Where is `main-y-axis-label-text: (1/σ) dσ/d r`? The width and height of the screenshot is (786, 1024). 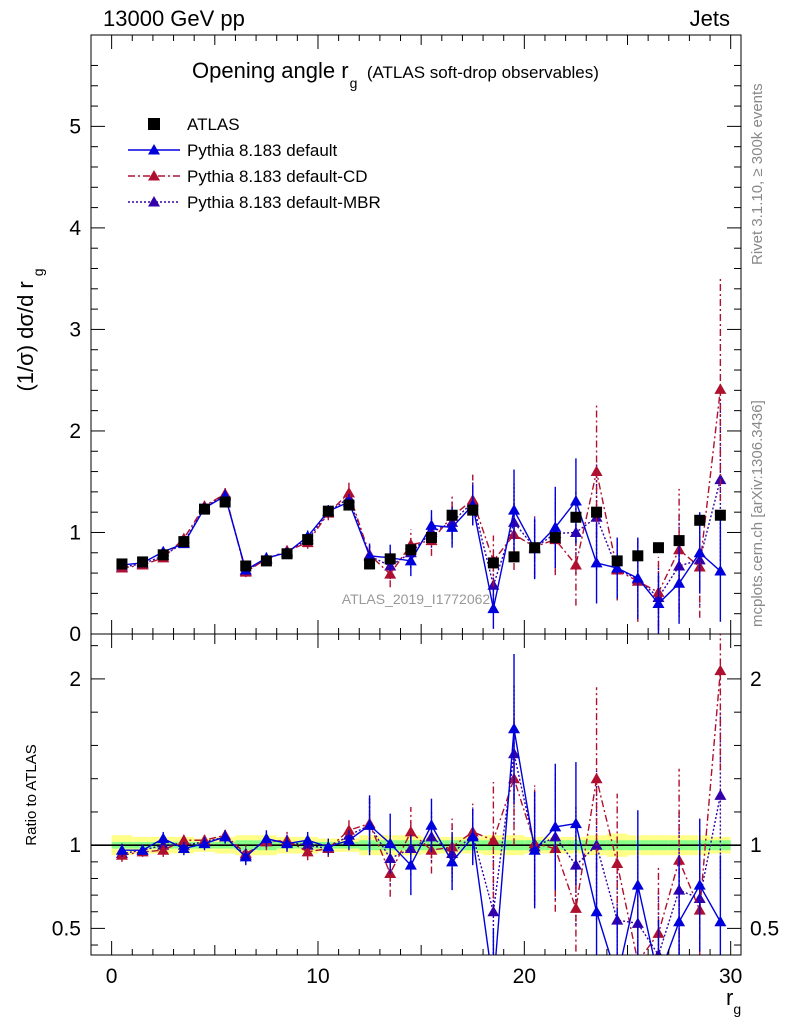 main-y-axis-label-text: (1/σ) dσ/d r is located at coordinates (25, 336).